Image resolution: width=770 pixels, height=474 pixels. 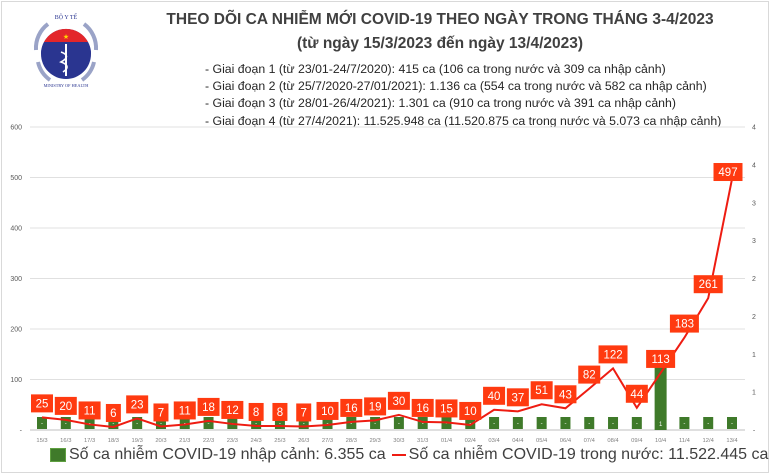 What do you see at coordinates (542, 441) in the screenshot?
I see `x-axis-tick: 05/4` at bounding box center [542, 441].